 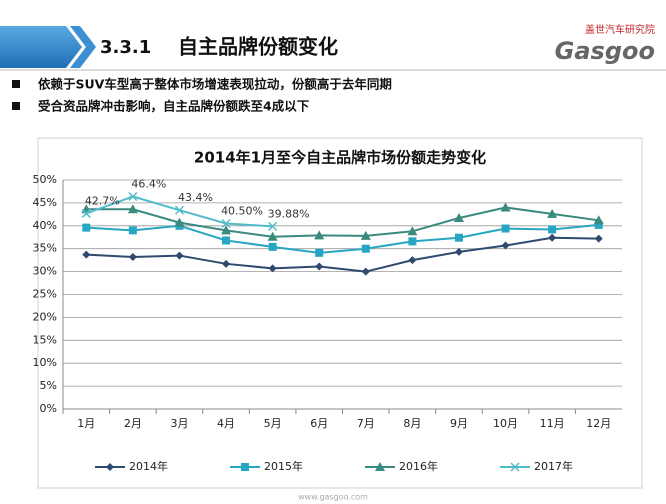 I want to click on data-label: 40.50%, so click(x=242, y=211).